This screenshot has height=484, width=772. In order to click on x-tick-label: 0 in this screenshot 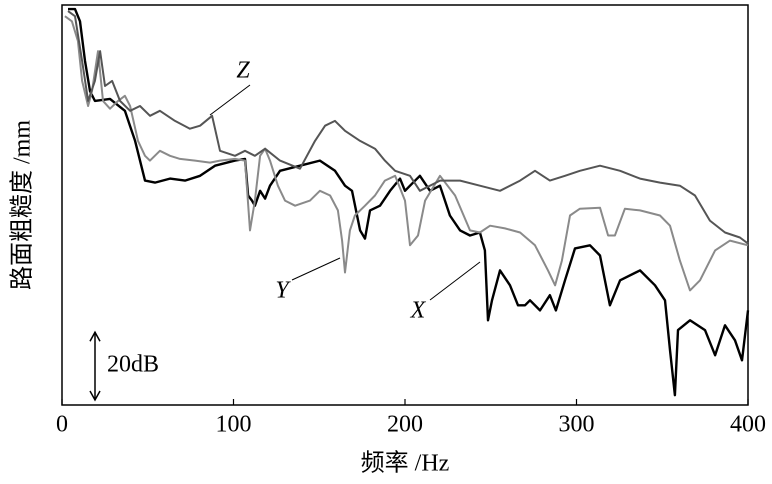, I will do `click(62, 425)`.